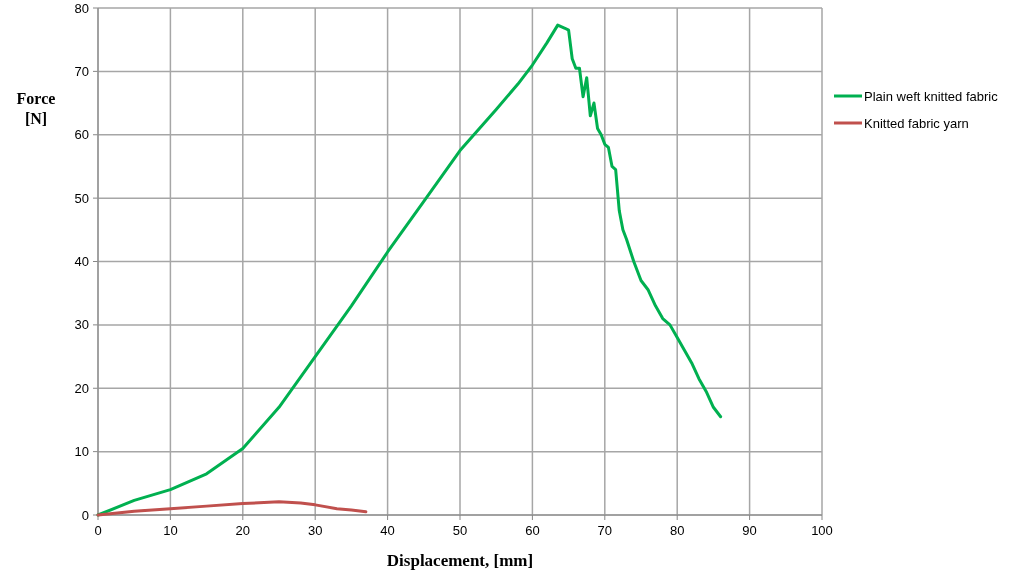 This screenshot has width=1010, height=572. Describe the element at coordinates (81, 325) in the screenshot. I see `y-tick-label: 30` at that location.